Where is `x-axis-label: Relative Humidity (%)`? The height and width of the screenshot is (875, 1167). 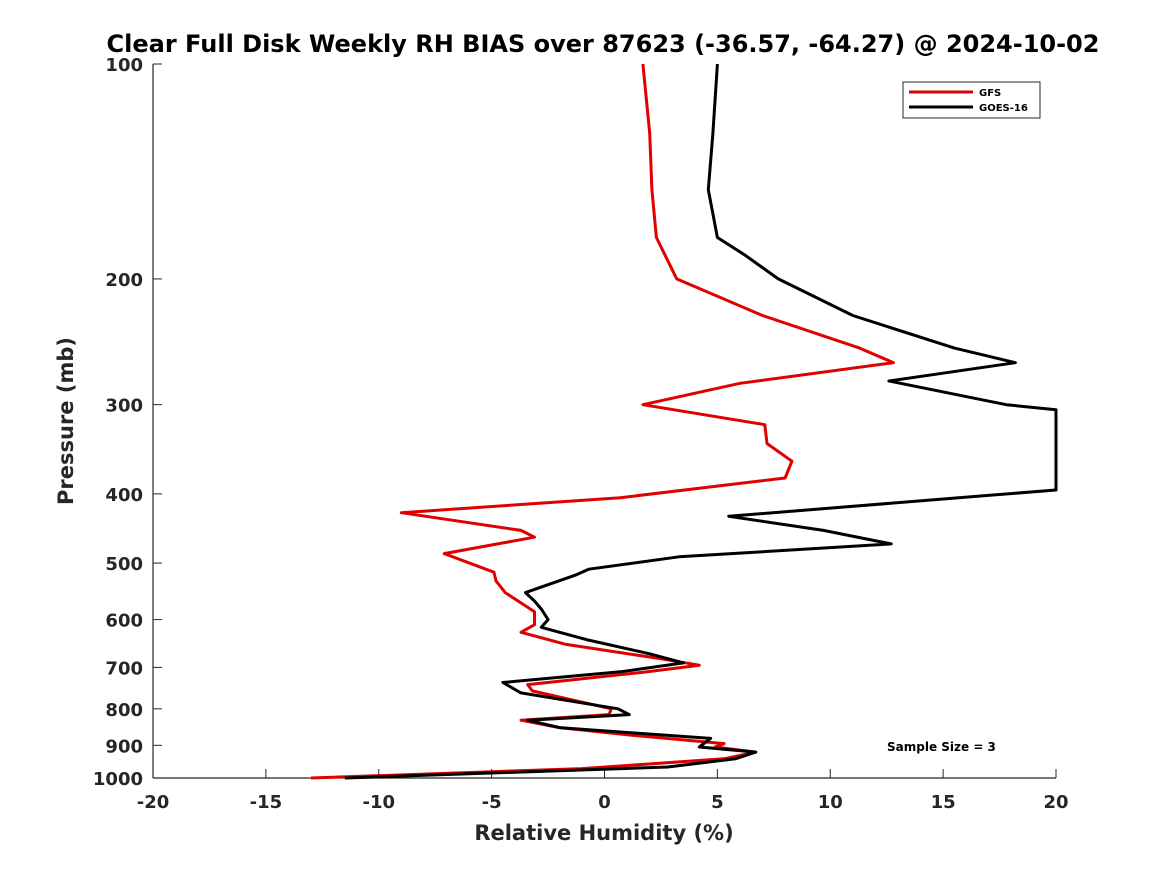 x-axis-label: Relative Humidity (%) is located at coordinates (603, 833).